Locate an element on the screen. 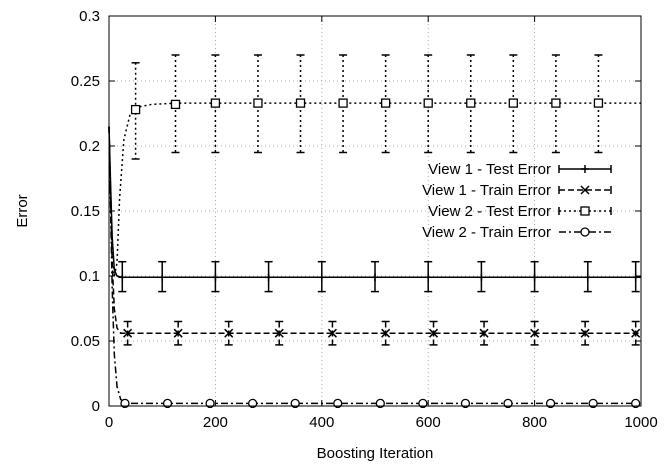 The height and width of the screenshot is (467, 667). y-tick-label: 0 is located at coordinates (96, 406).